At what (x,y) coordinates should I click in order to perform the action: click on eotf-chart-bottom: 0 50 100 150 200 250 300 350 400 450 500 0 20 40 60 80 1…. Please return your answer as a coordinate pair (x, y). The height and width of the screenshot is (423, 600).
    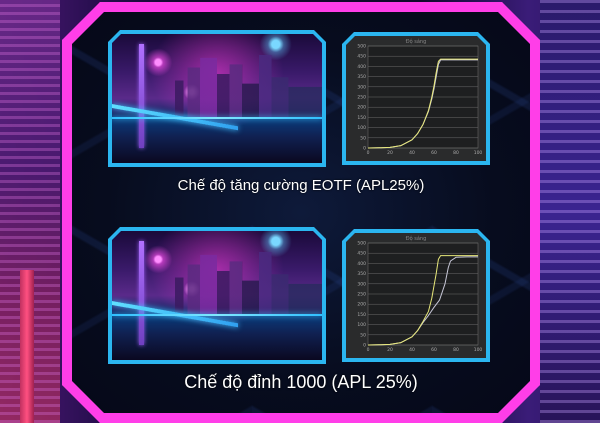
    Looking at the image, I should click on (416, 295).